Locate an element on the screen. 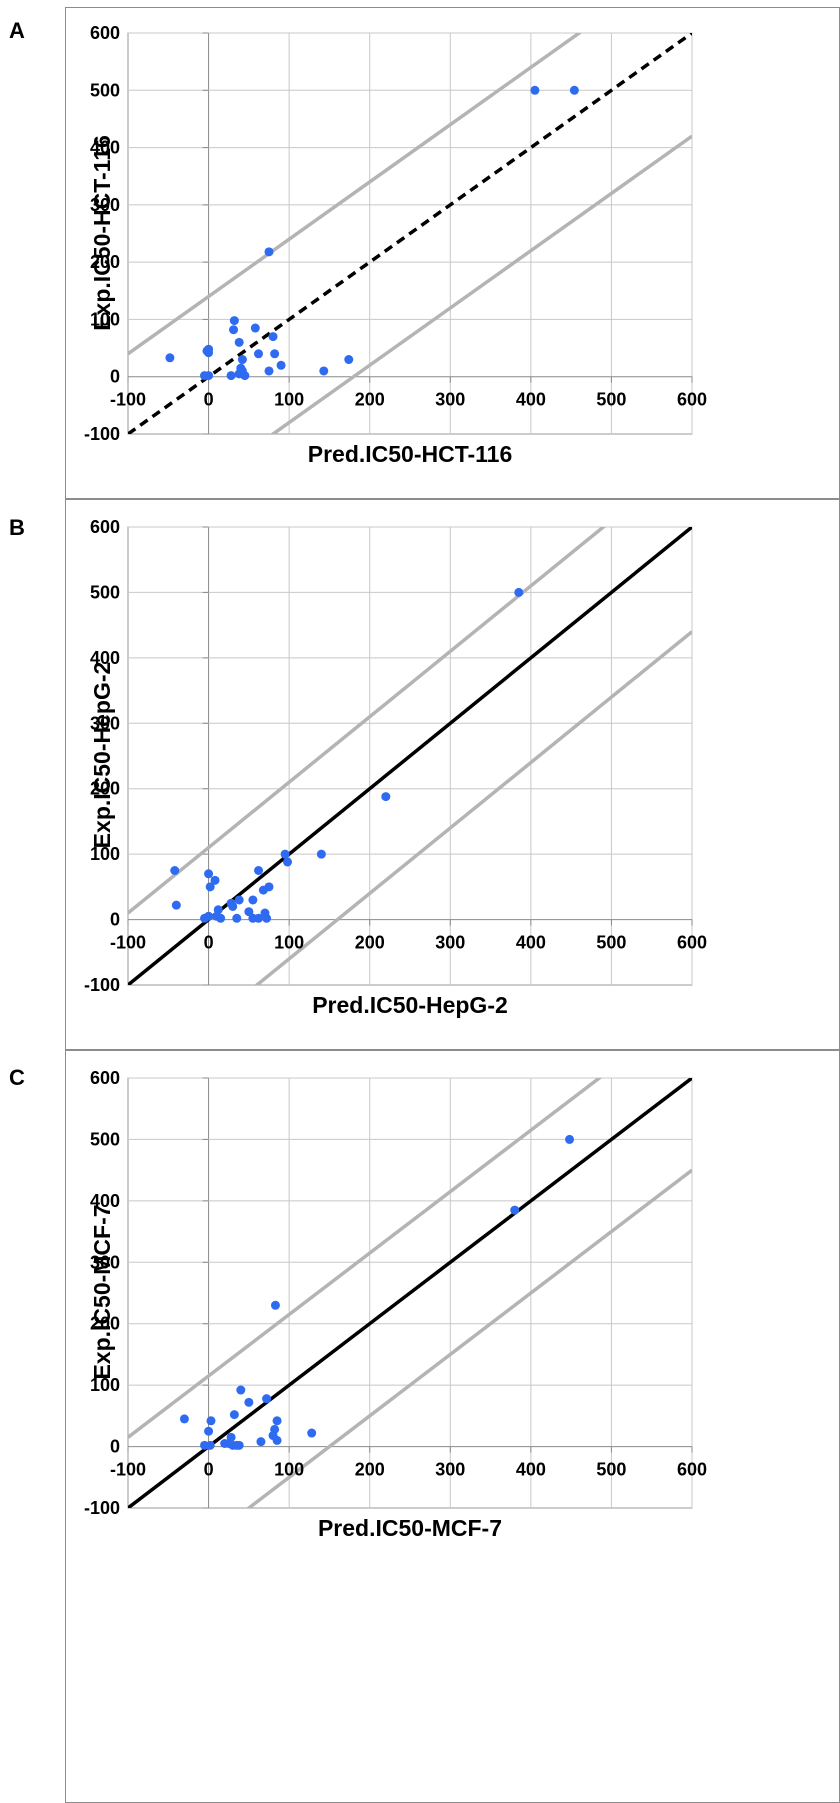 The height and width of the screenshot is (1803, 840). y-tick-label-b: -100 is located at coordinates (102, 985).